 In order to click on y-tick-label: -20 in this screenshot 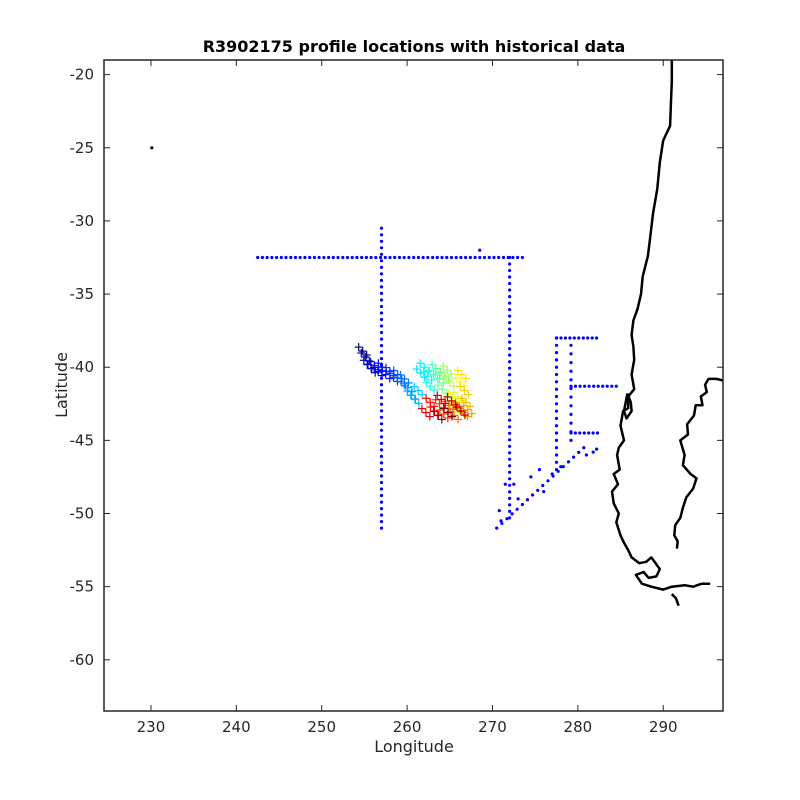, I will do `click(82, 75)`.